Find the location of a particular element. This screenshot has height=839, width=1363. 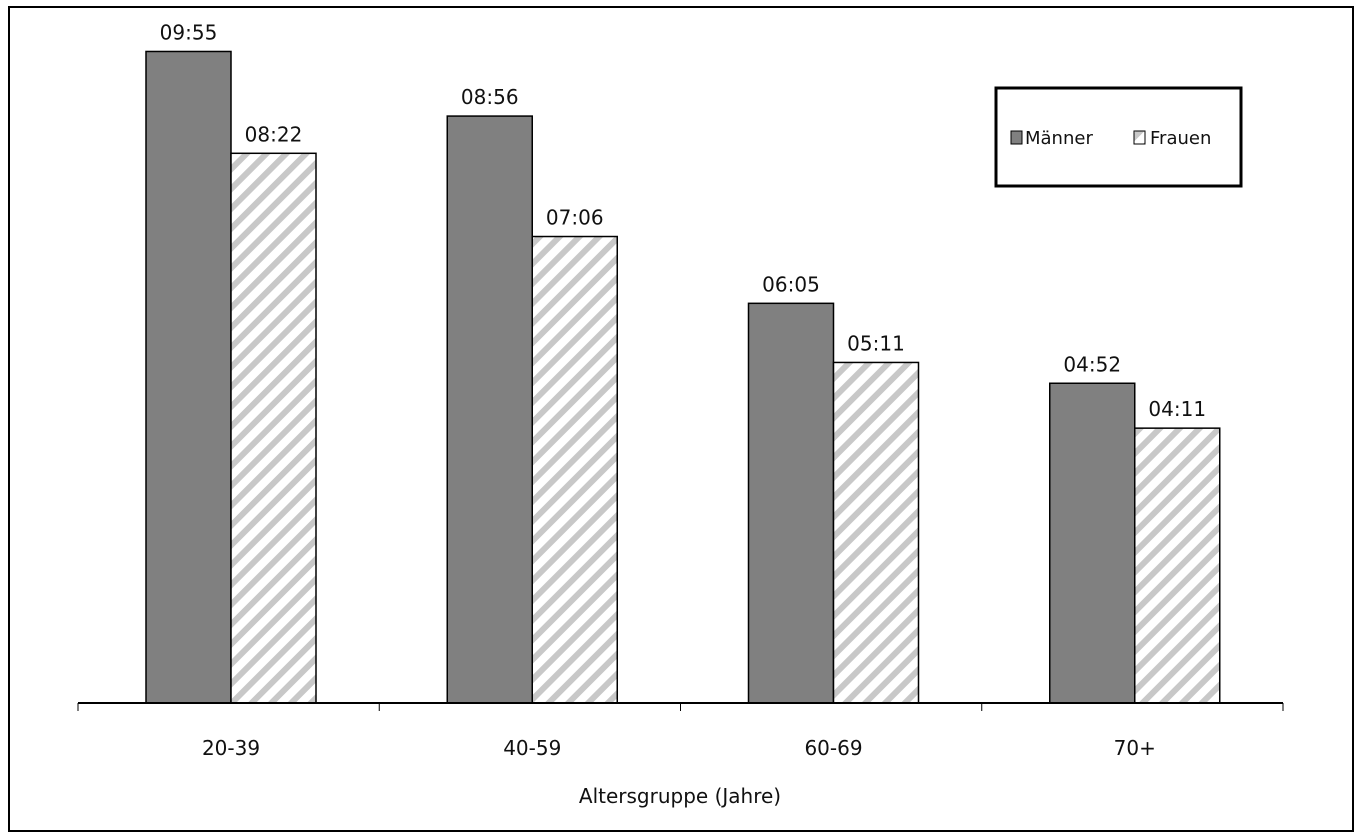

legend-swatch-frauen is located at coordinates (1139, 137).